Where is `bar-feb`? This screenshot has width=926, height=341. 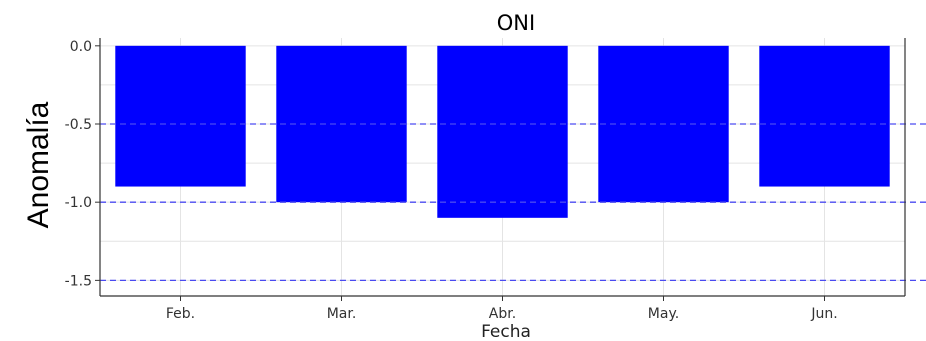 bar-feb is located at coordinates (180, 116).